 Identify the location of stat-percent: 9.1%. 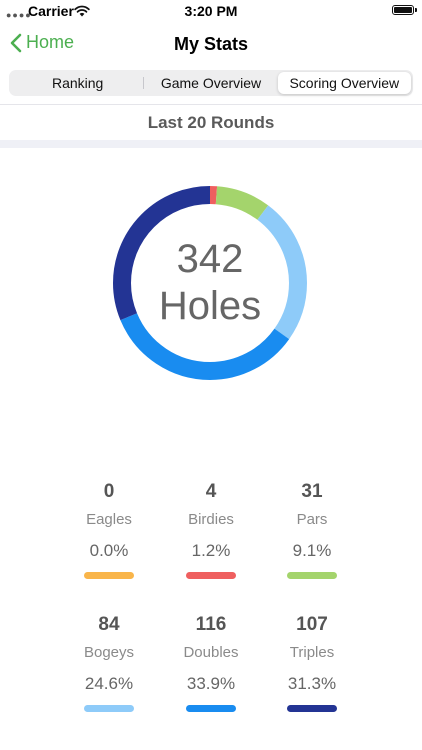
(312, 550).